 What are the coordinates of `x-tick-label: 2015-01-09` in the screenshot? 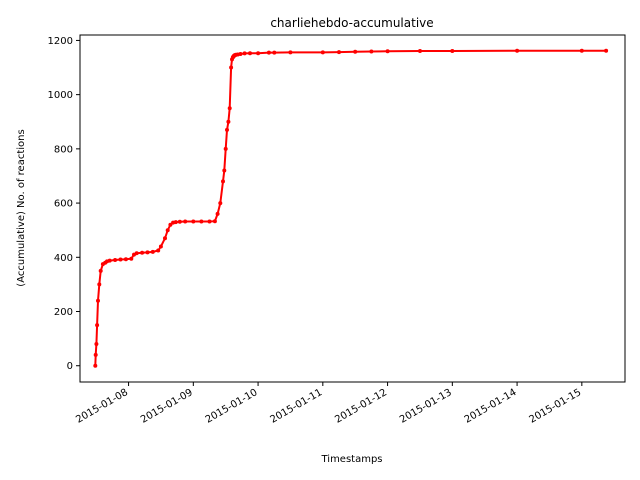 It's located at (167, 406).